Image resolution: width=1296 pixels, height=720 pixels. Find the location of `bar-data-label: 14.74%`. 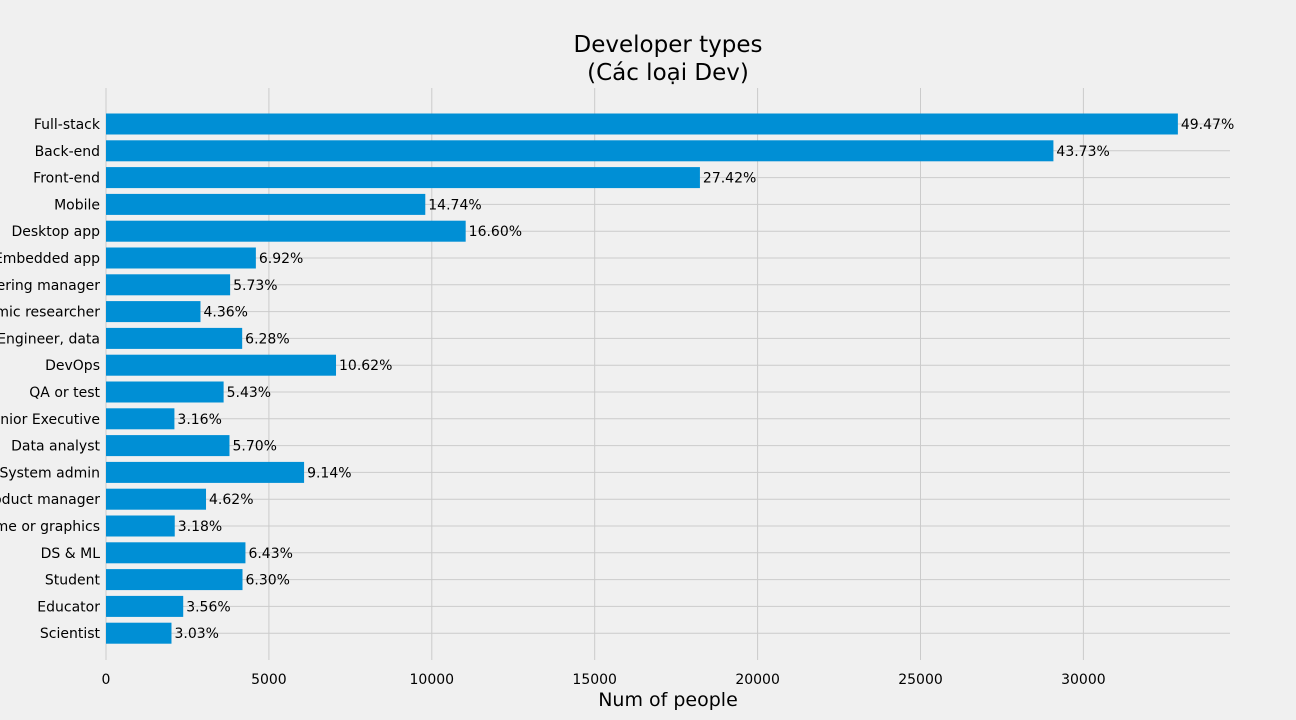

bar-data-label: 14.74% is located at coordinates (454, 205).